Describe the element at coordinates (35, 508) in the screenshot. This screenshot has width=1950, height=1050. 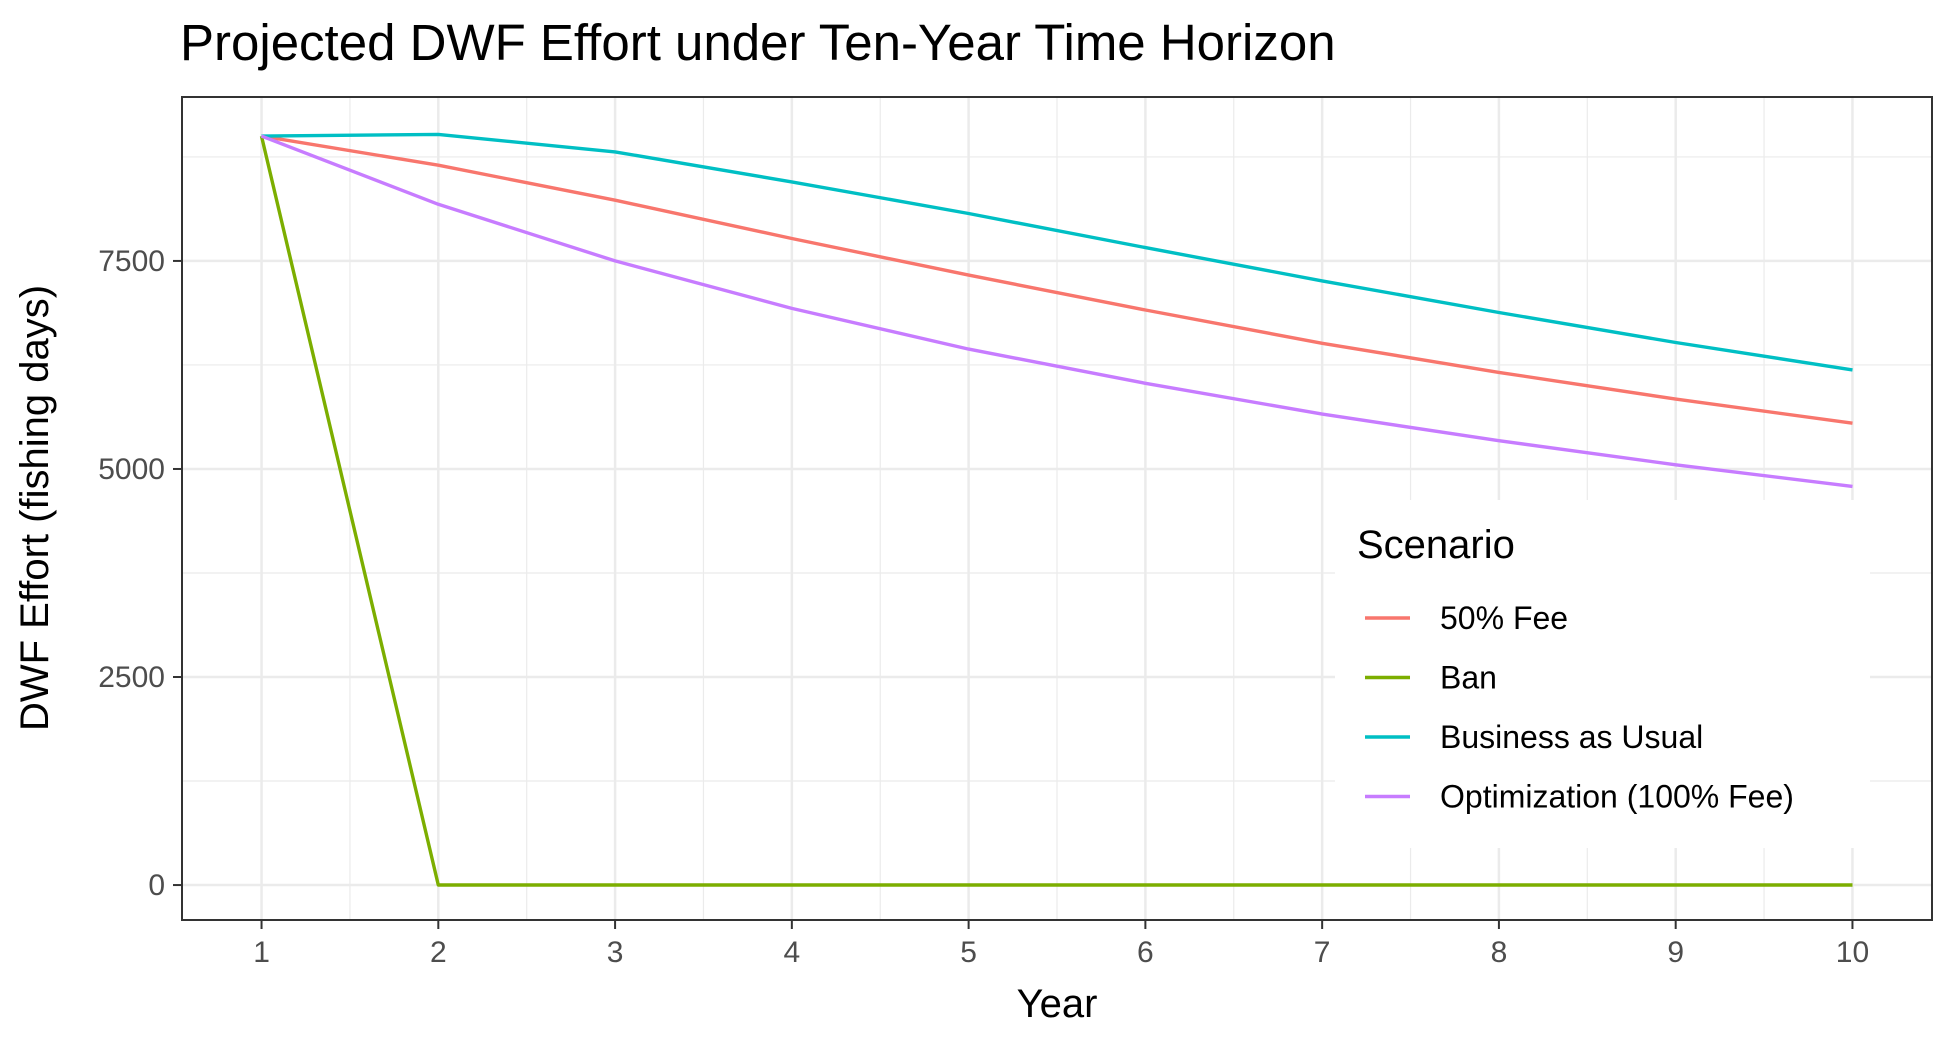
I see `y-axis-title: DWF Effort (fishing days)` at that location.